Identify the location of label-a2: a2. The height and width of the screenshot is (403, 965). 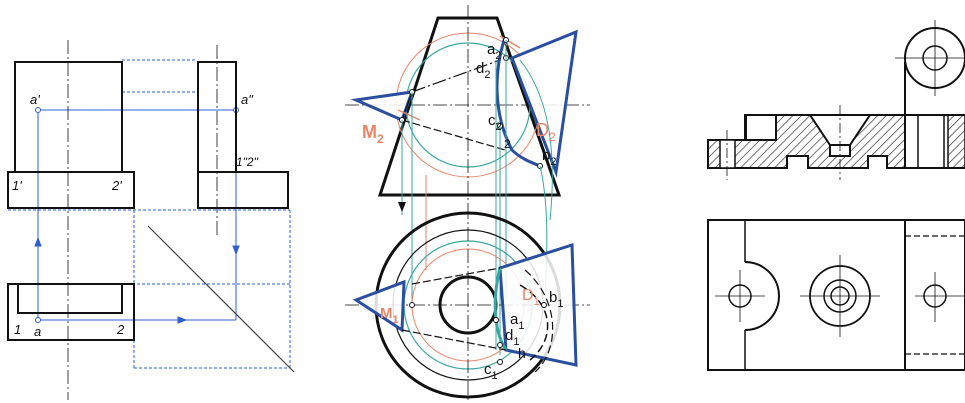
(494, 51).